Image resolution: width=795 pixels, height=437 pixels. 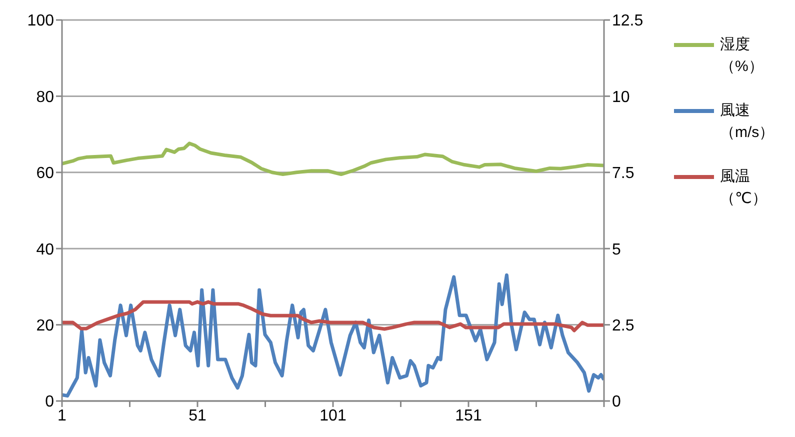 I want to click on x-tick-label: 1, so click(x=62, y=415).